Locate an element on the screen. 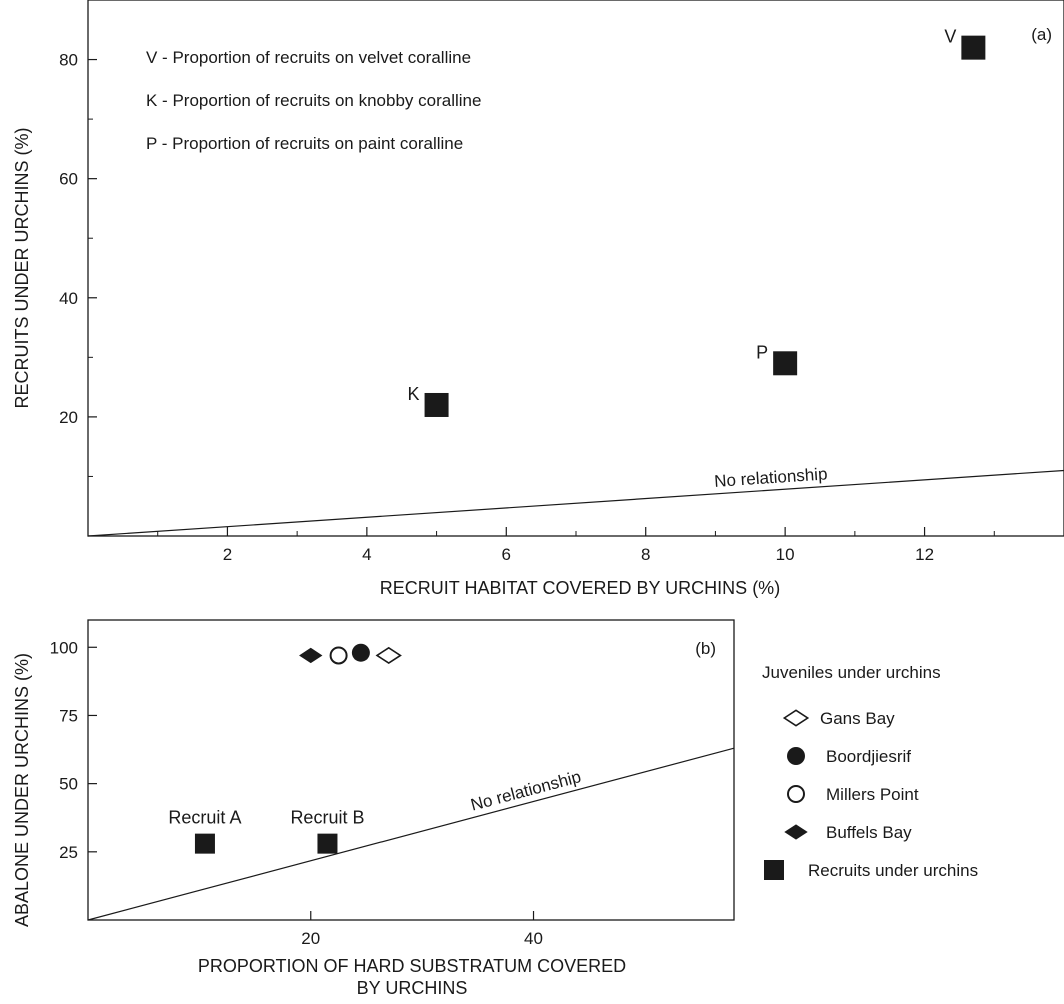 The image size is (1064, 1004). panel-b-y-tick-label: 50 is located at coordinates (68, 784).